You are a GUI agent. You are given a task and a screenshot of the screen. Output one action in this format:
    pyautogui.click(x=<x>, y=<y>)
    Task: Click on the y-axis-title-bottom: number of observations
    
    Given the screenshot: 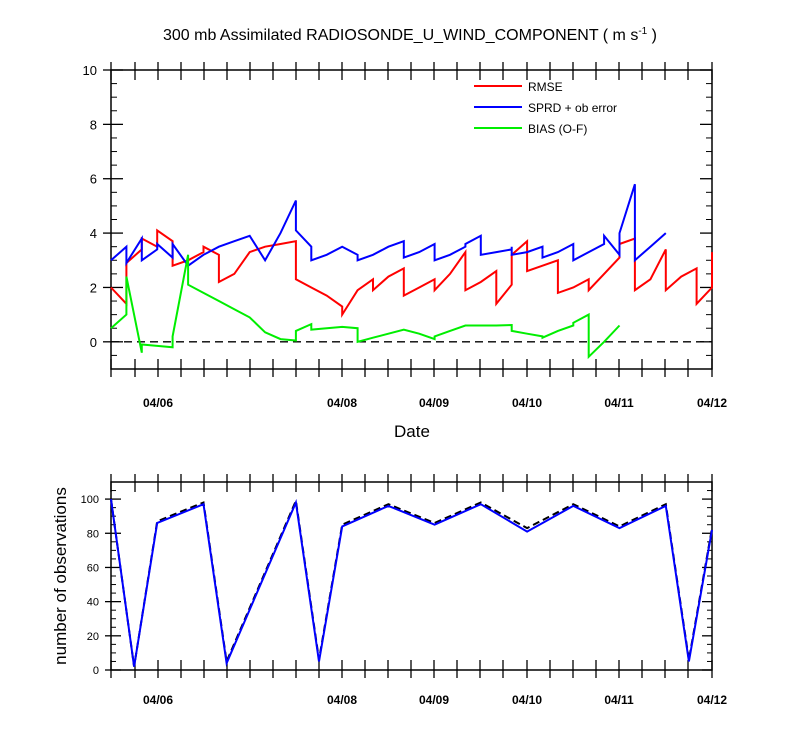 What is the action you would take?
    pyautogui.click(x=60, y=576)
    